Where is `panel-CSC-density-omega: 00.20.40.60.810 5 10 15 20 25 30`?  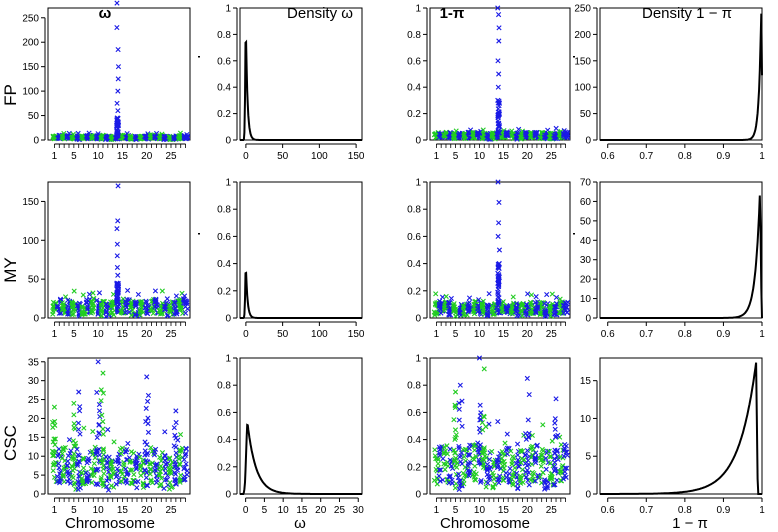
panel-CSC-density-omega: 00.20.40.60.810 5 10 15 20 25 30 is located at coordinates (290, 435).